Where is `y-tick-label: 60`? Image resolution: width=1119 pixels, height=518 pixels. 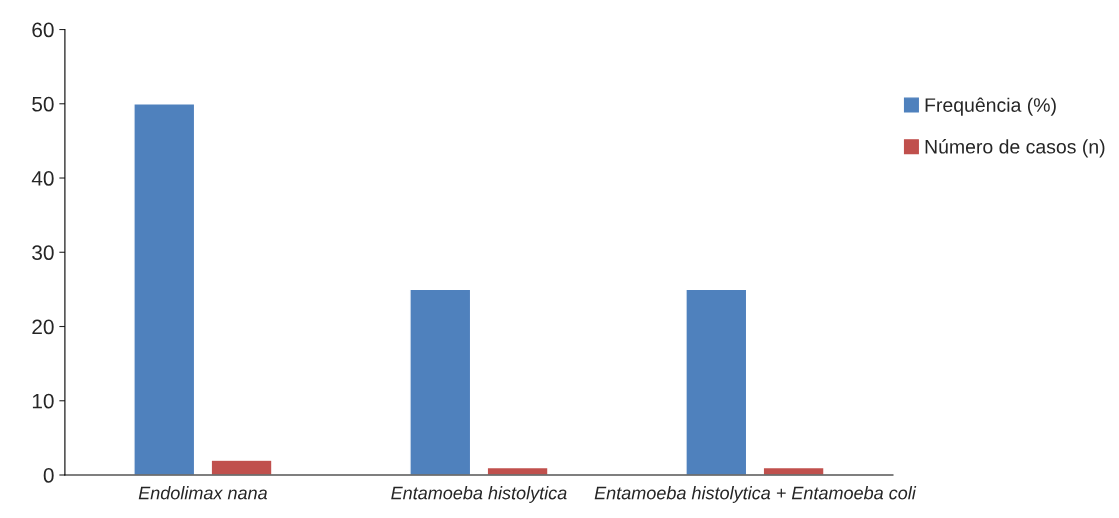 y-tick-label: 60 is located at coordinates (43, 30).